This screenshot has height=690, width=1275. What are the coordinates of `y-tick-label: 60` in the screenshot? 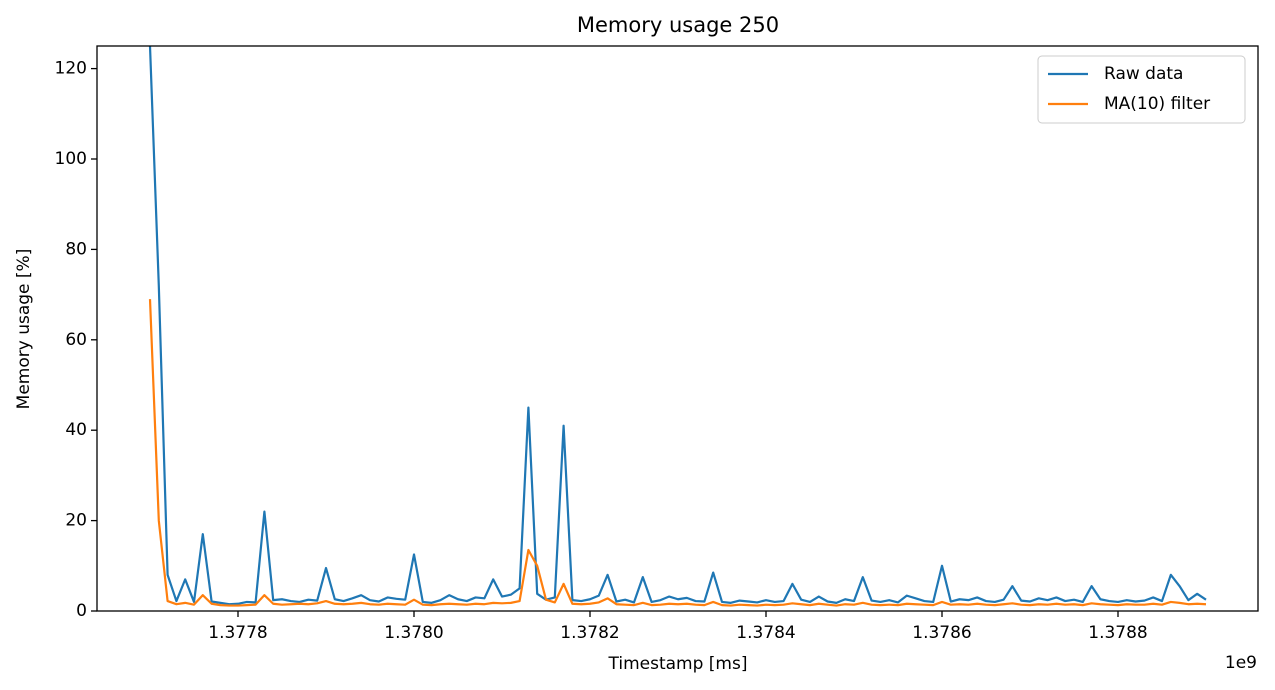 It's located at (76, 340).